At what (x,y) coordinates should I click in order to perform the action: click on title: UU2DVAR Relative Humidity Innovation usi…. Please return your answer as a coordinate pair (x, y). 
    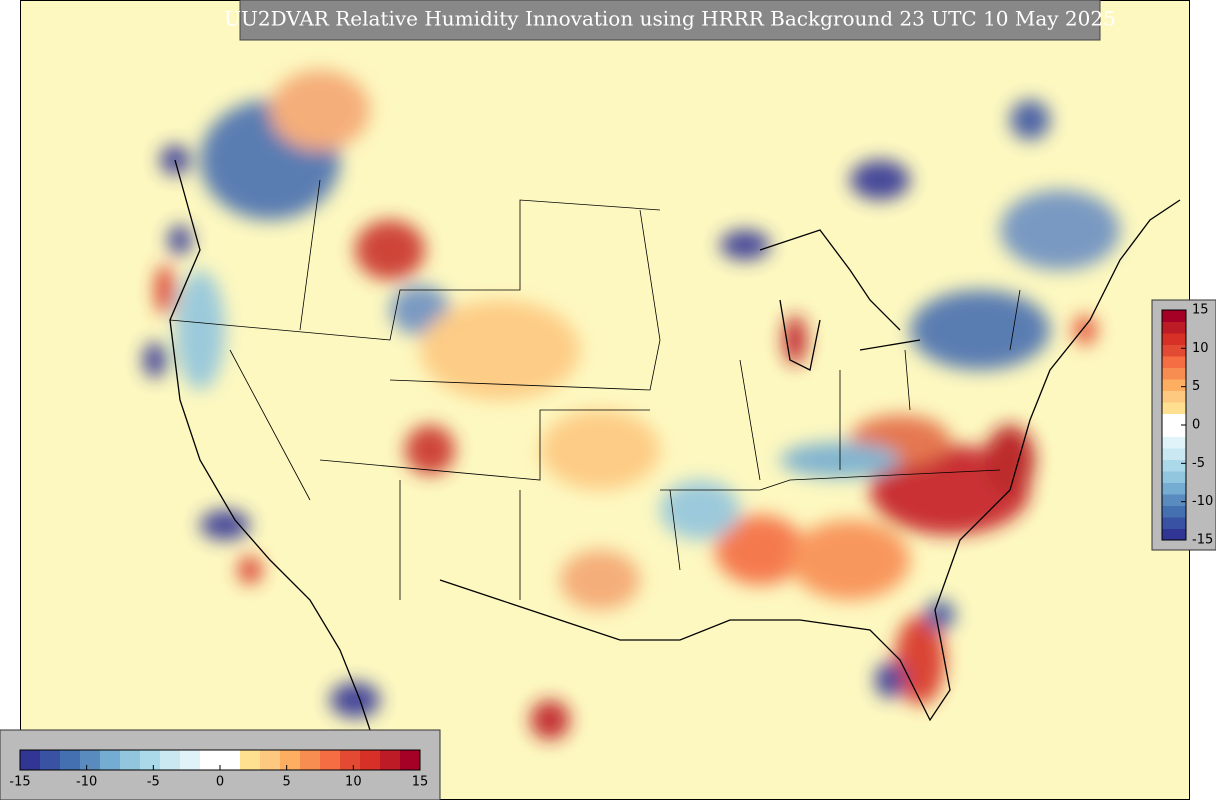
    Looking at the image, I should click on (670, 19).